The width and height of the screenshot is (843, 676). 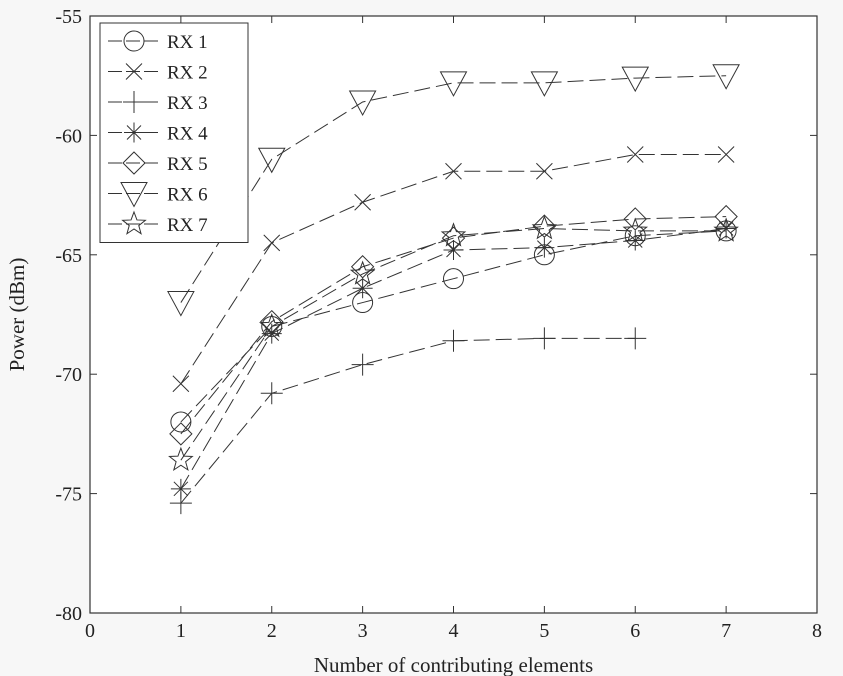 What do you see at coordinates (726, 631) in the screenshot?
I see `x-tick-label: 7` at bounding box center [726, 631].